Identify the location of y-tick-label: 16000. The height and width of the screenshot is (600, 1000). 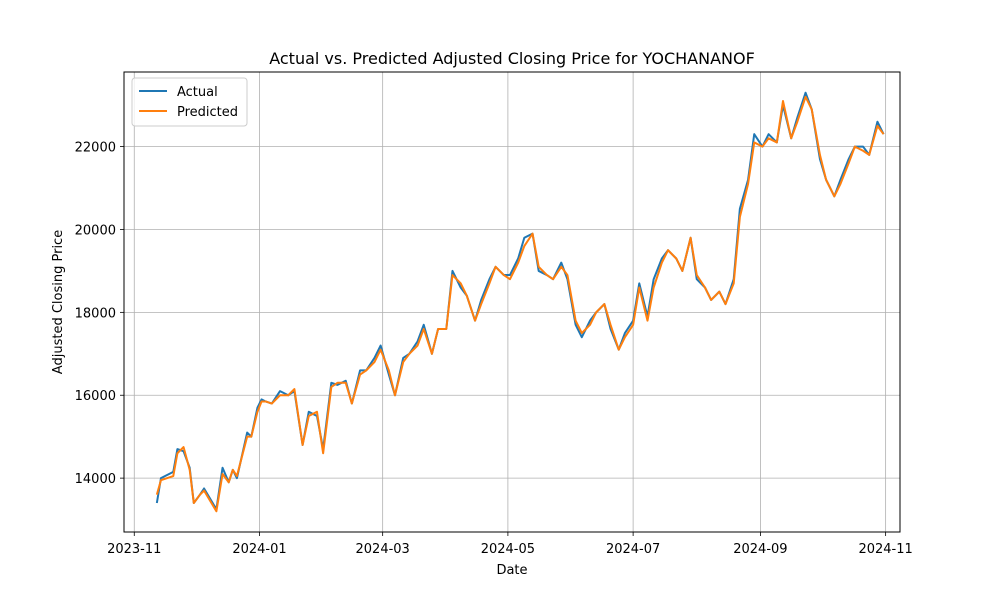
(95, 396).